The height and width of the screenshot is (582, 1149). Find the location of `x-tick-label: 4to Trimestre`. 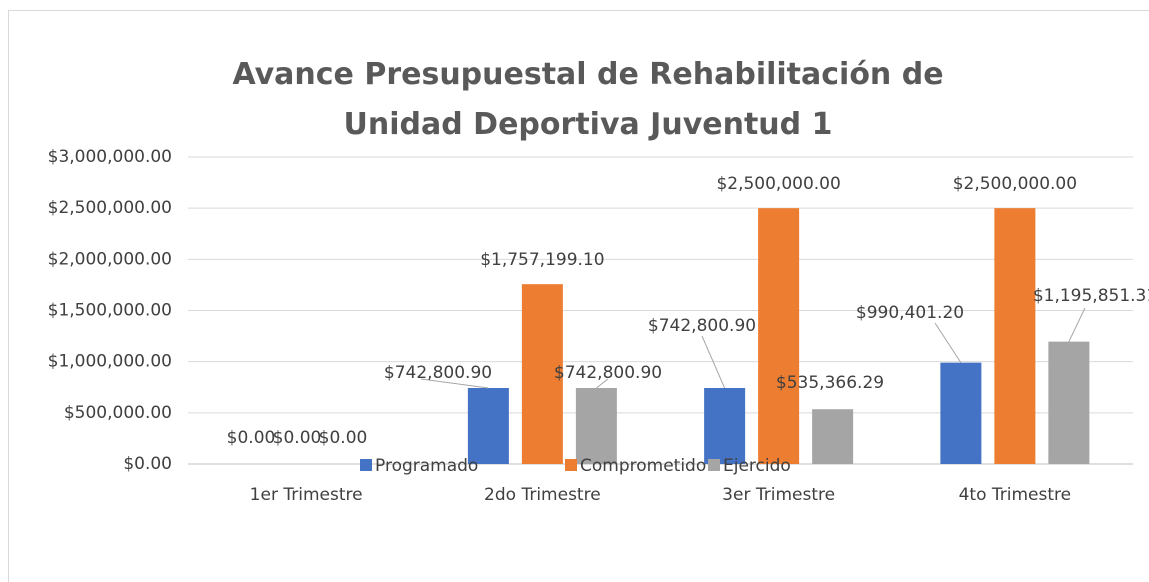

x-tick-label: 4to Trimestre is located at coordinates (1015, 495).